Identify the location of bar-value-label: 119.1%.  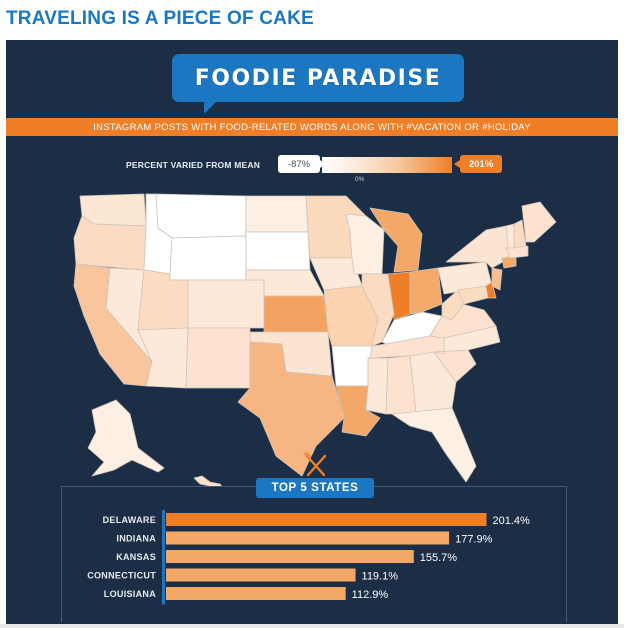
(380, 577).